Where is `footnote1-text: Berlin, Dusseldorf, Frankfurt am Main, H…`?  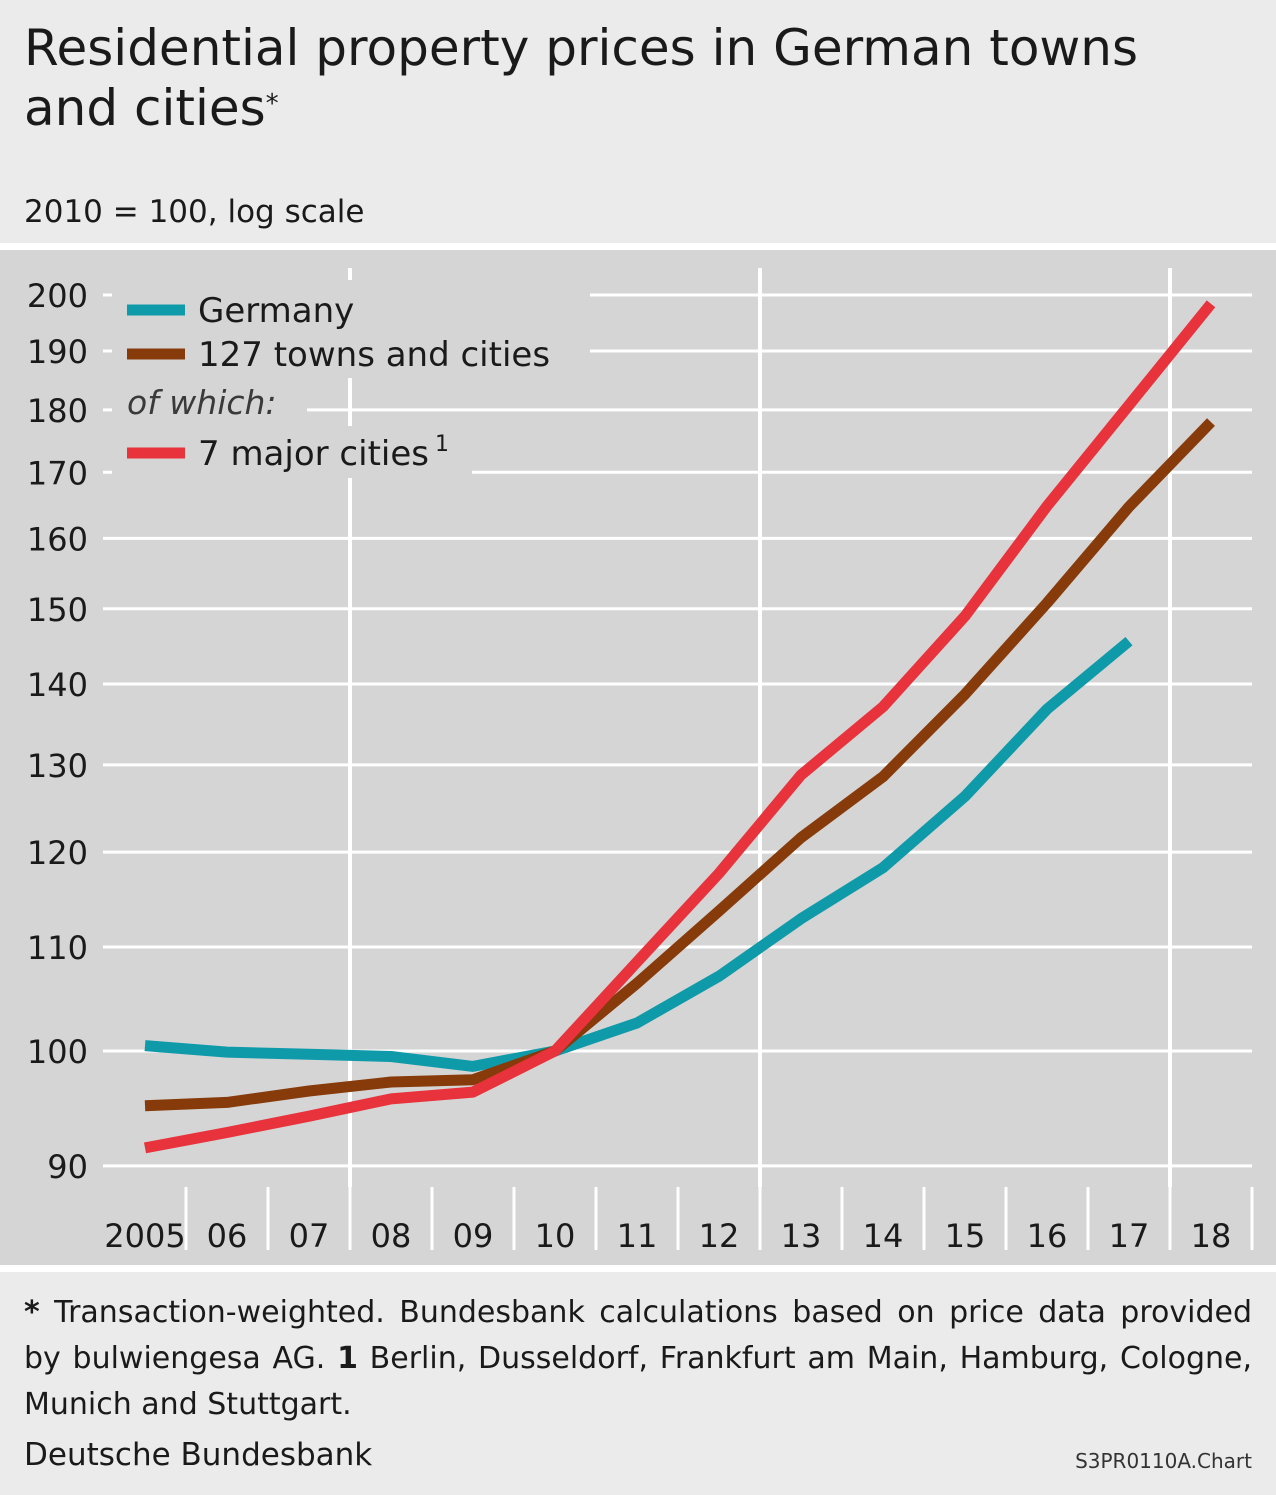
footnote1-text: Berlin, Dusseldorf, Frankfurt am Main, H… is located at coordinates (638, 1381).